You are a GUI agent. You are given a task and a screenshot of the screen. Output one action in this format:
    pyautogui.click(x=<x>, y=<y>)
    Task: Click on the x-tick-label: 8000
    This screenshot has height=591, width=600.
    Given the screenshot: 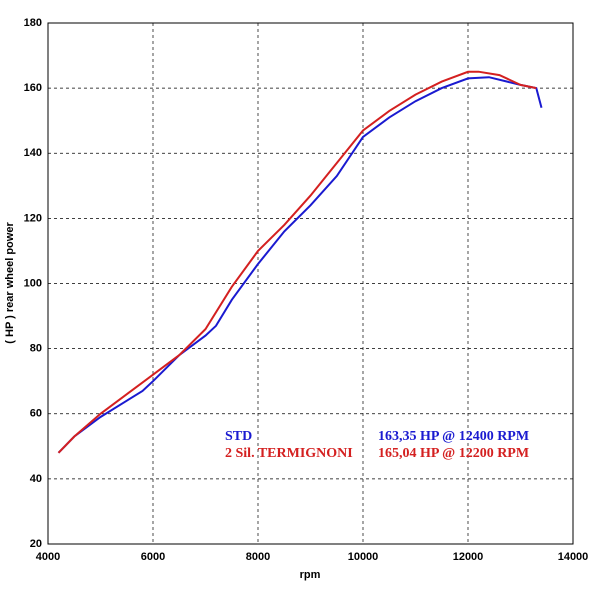 What is the action you would take?
    pyautogui.click(x=258, y=557)
    